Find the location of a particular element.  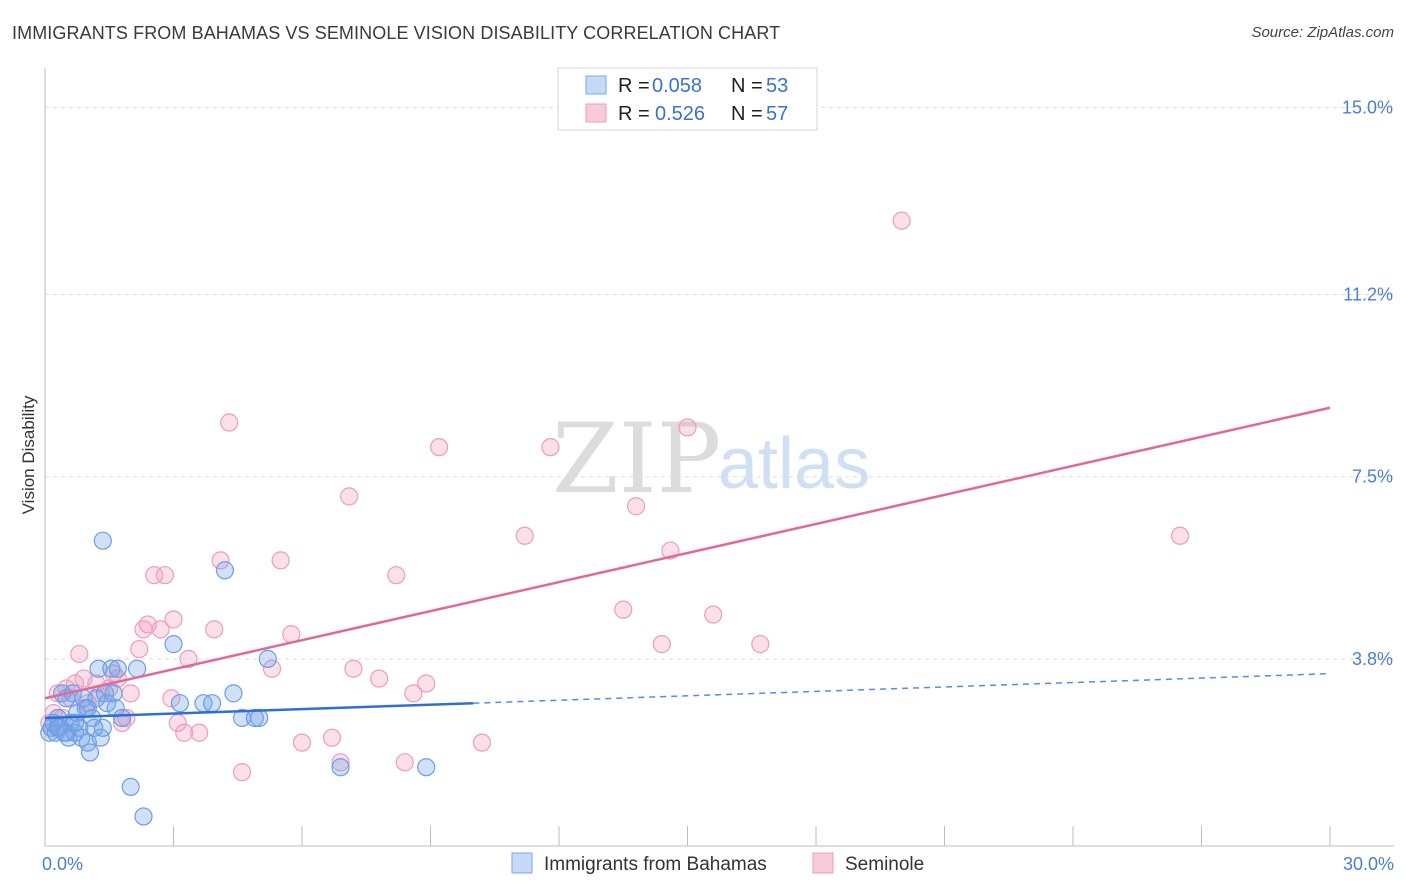

legend-n-value-1: 53 is located at coordinates (777, 86).